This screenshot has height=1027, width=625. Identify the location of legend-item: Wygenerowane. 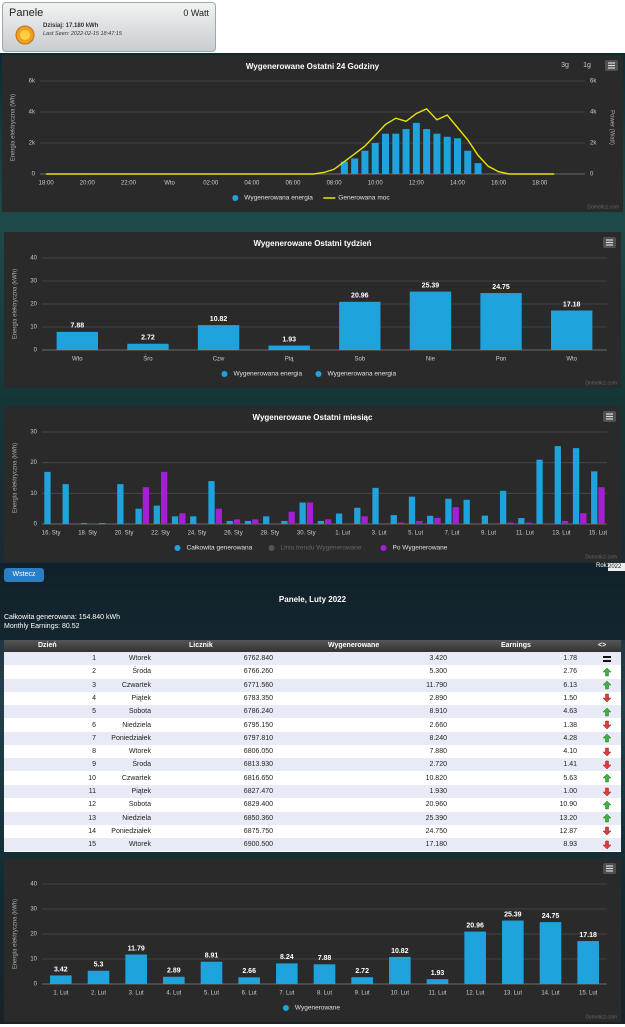
(311, 1008).